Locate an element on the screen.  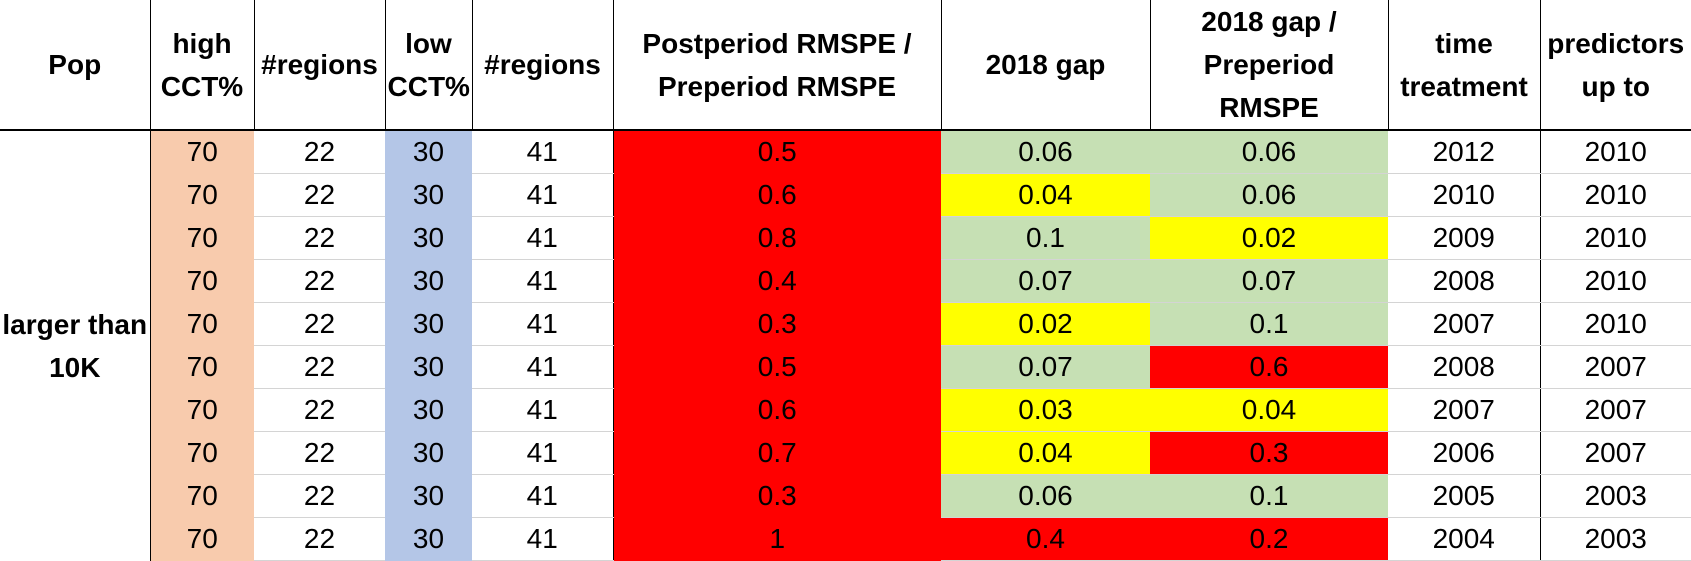
header-high-cct: high CCT% is located at coordinates (201, 65).